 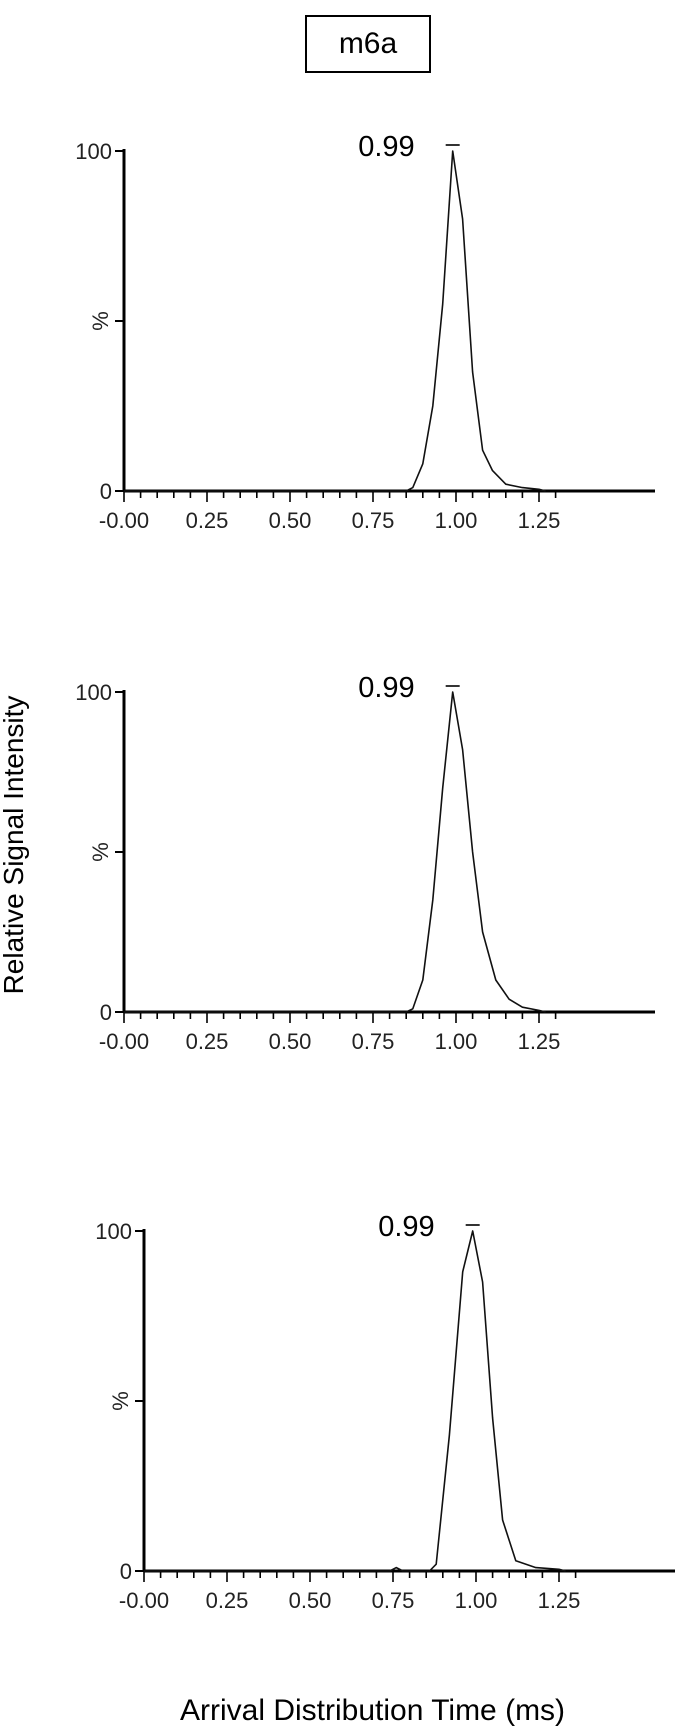 What do you see at coordinates (373, 1710) in the screenshot?
I see `x-axis-label: Arrival Distribution Time (ms)` at bounding box center [373, 1710].